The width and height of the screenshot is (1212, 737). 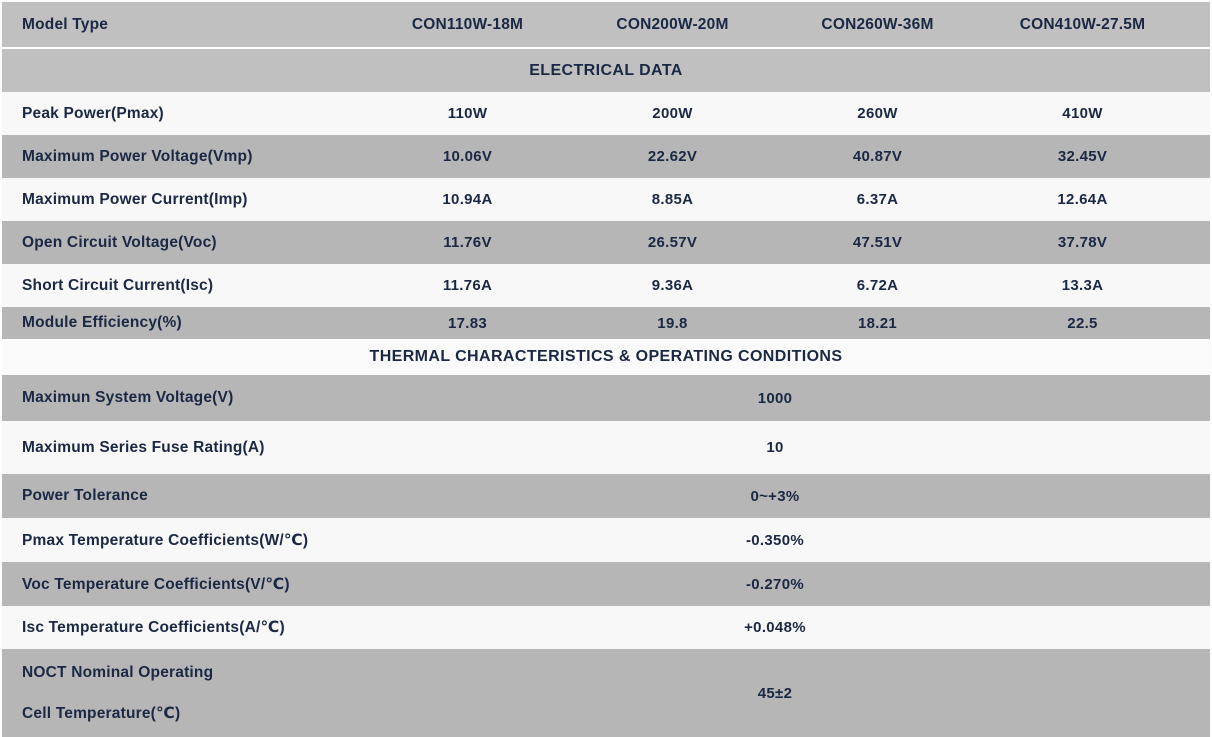 I want to click on spec-value: 11.76V, so click(x=467, y=242).